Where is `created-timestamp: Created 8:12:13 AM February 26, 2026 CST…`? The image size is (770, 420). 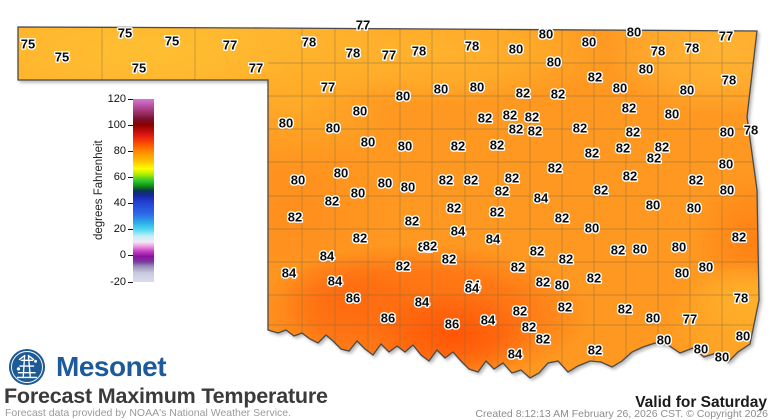 created-timestamp: Created 8:12:13 AM February 26, 2026 CST… is located at coordinates (621, 414).